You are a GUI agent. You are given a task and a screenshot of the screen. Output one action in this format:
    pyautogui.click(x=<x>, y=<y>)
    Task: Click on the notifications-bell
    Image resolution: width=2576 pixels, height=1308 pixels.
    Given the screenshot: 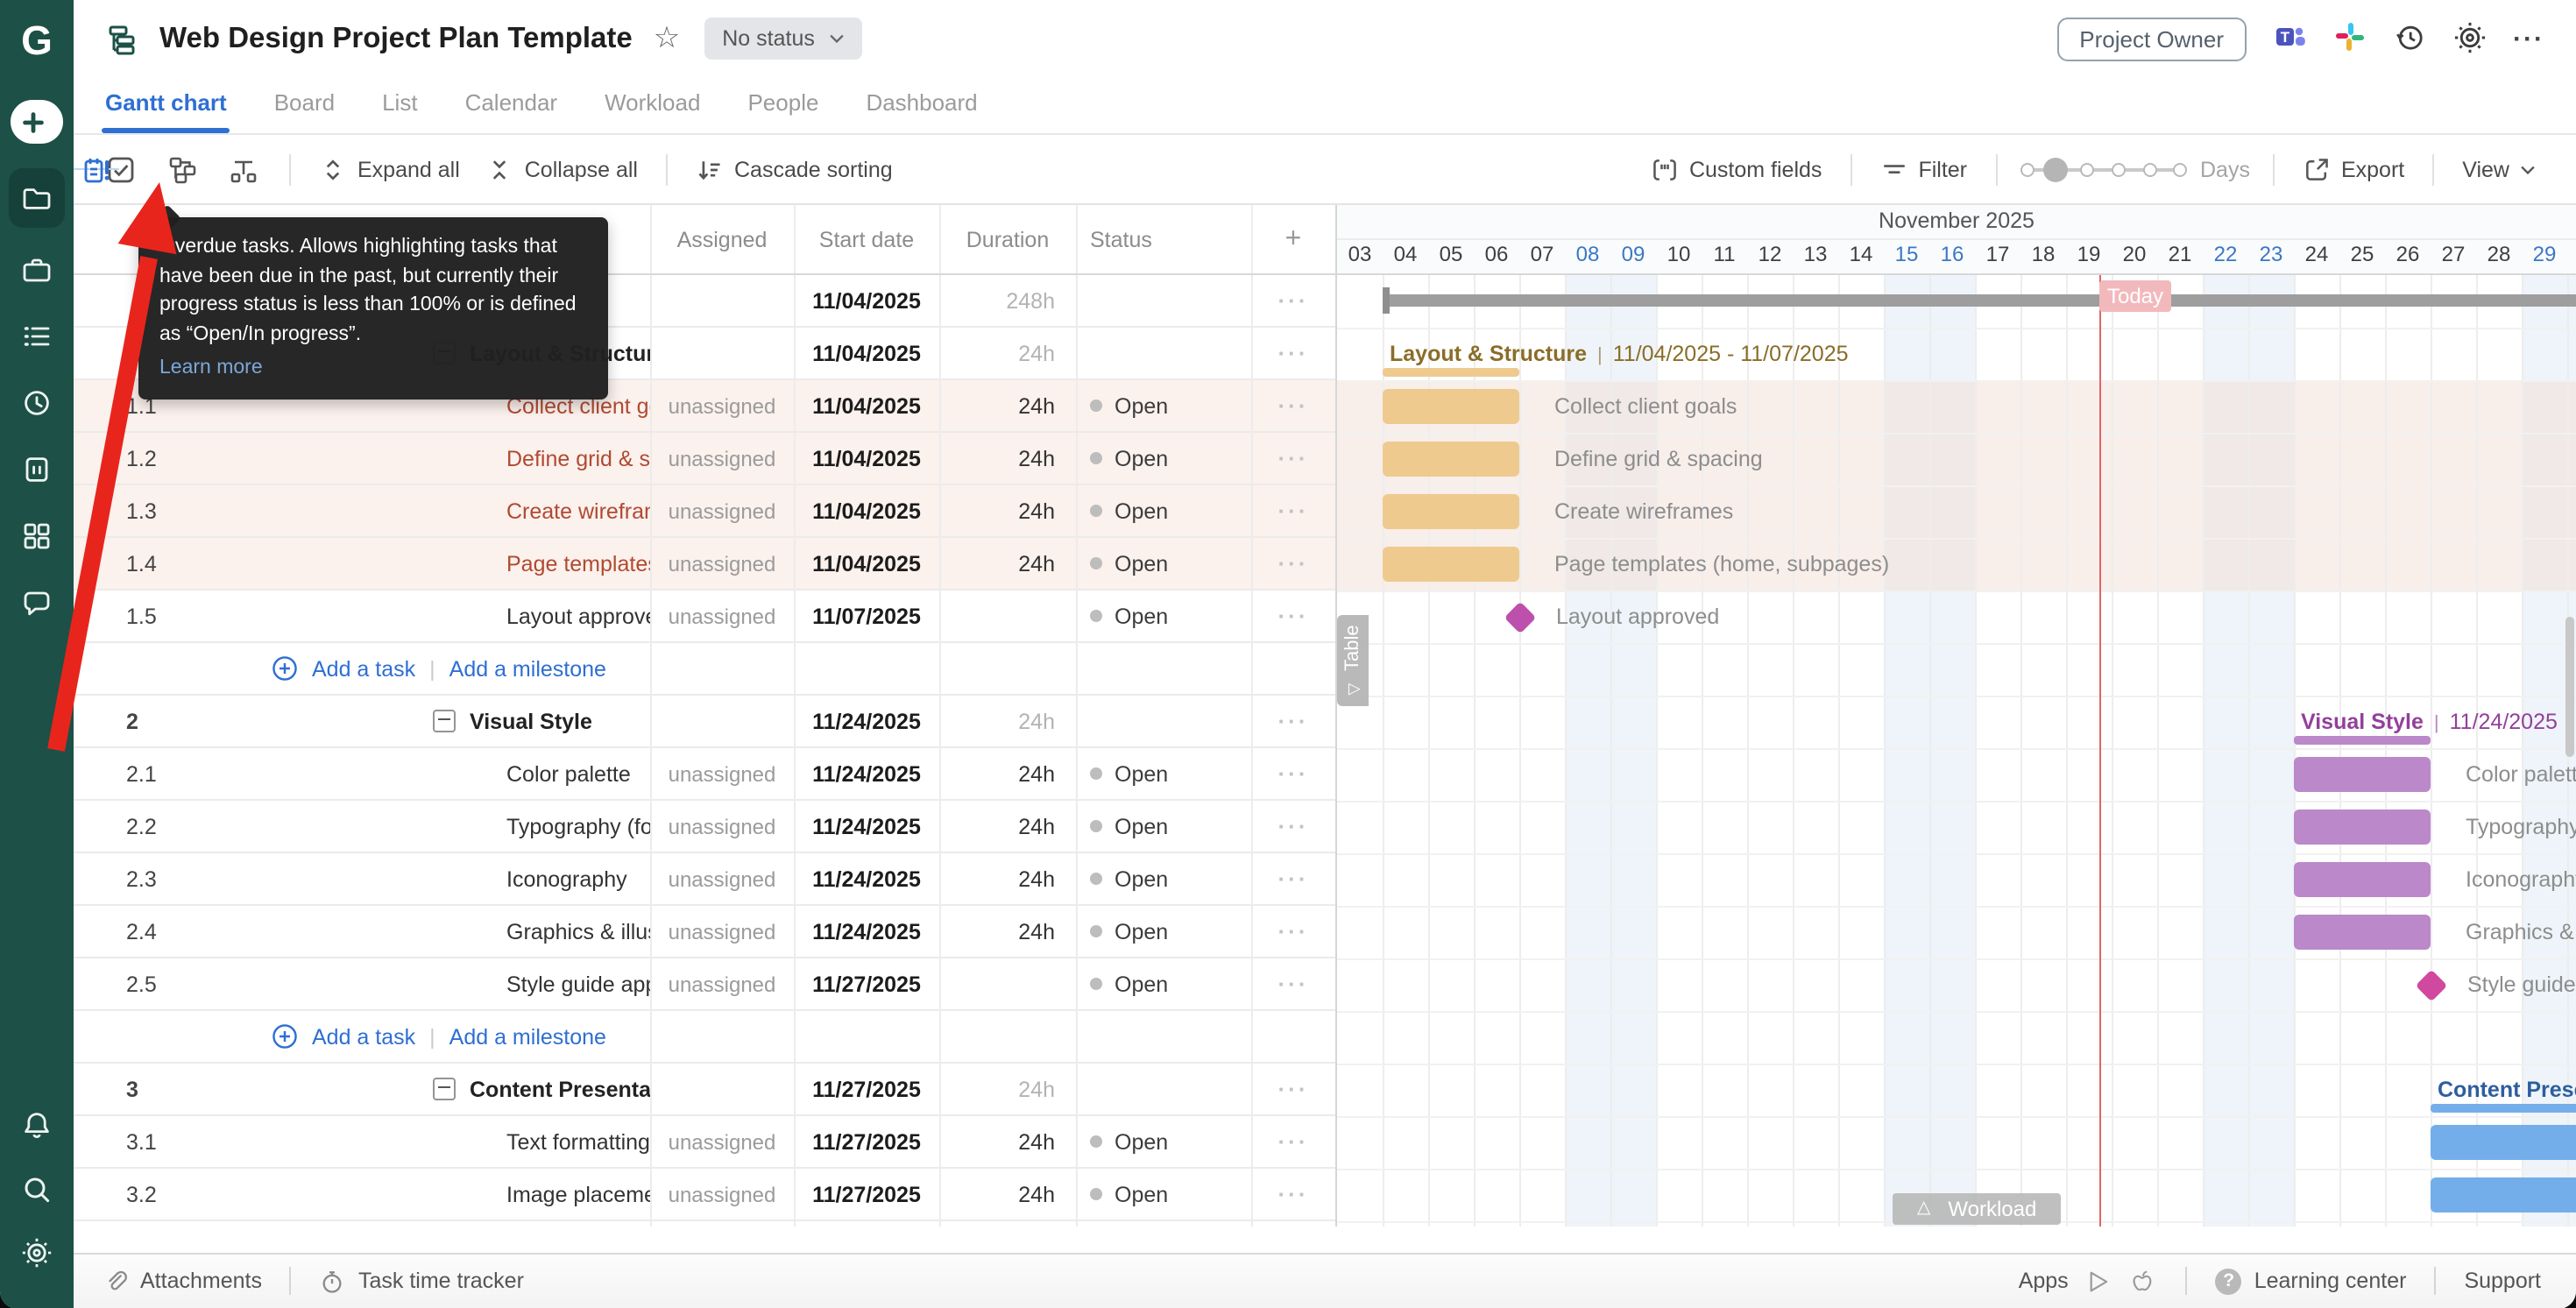 What is the action you would take?
    pyautogui.click(x=37, y=1125)
    